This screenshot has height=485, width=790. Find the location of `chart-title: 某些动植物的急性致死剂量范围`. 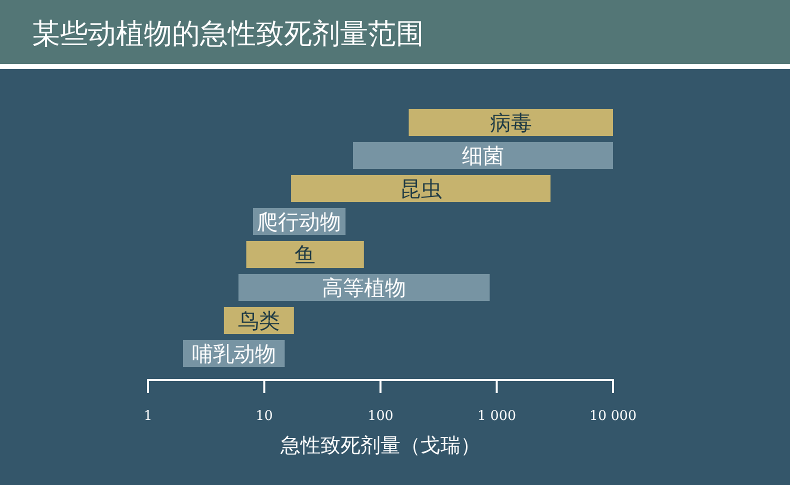

chart-title: 某些动植物的急性致死剂量范围 is located at coordinates (228, 33).